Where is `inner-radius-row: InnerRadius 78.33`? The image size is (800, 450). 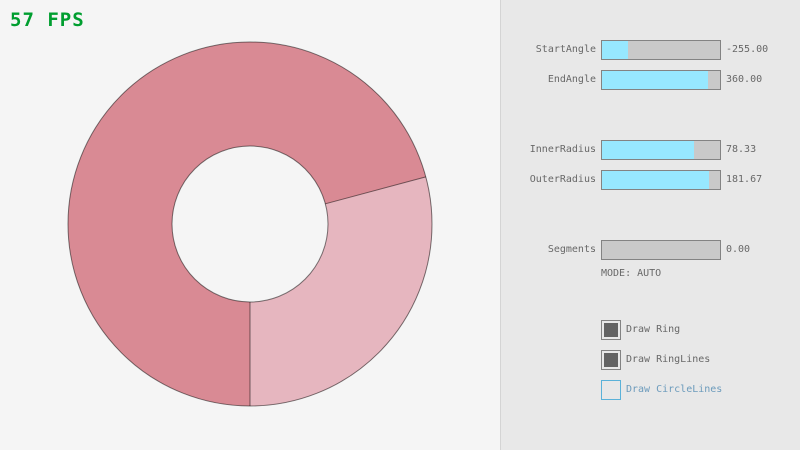
inner-radius-row: InnerRadius 78.33 is located at coordinates (650, 150).